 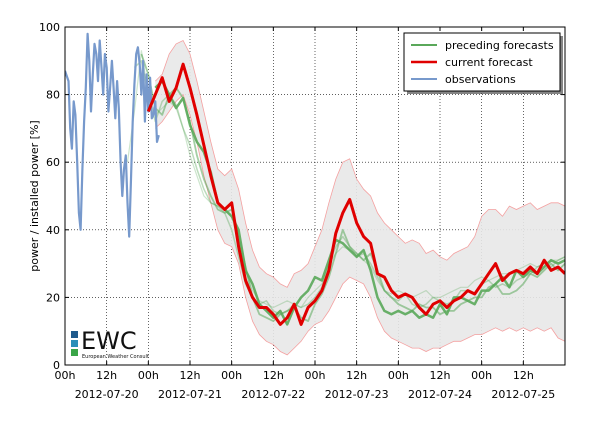 I want to click on ewc-logo: EWC European Weather Consult, so click(x=110, y=343).